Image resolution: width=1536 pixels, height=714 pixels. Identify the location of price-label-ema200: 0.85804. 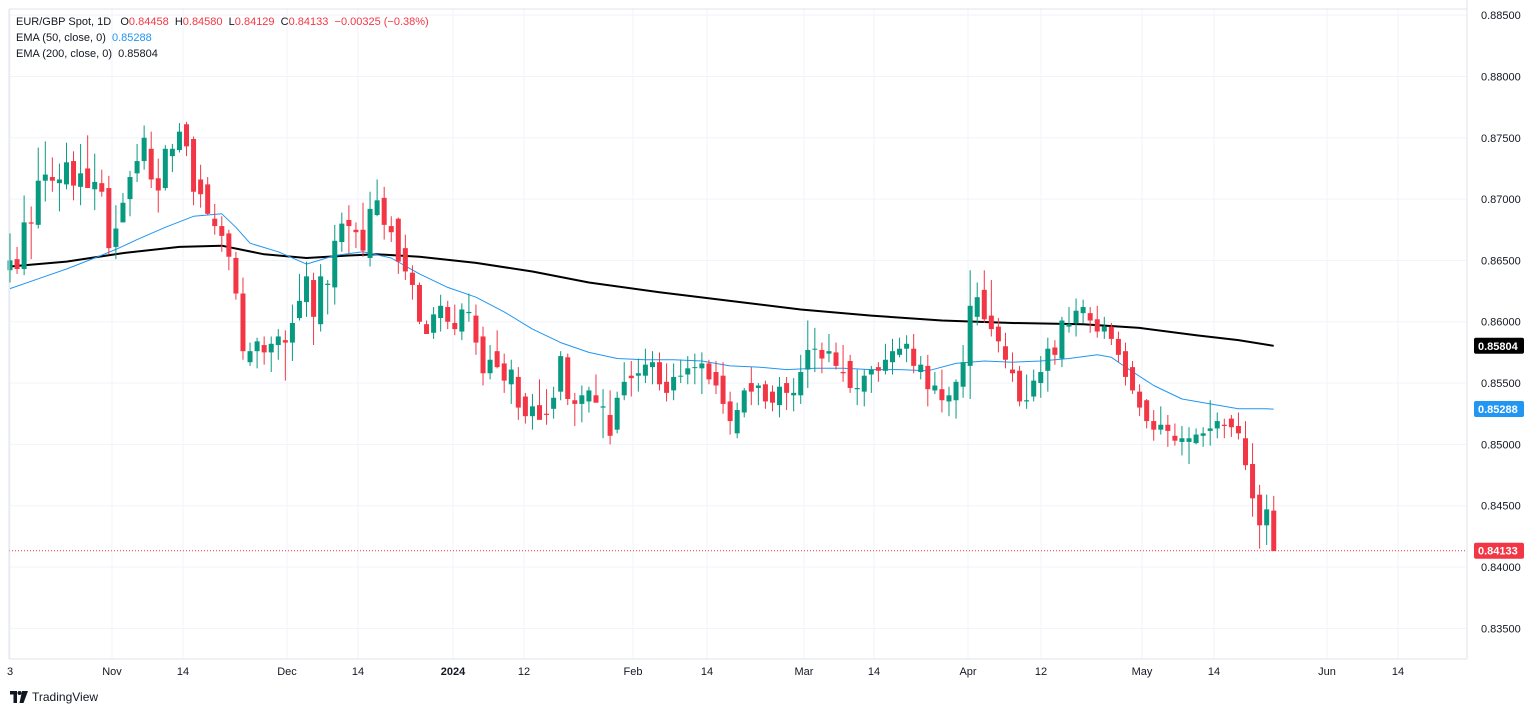
(1499, 345).